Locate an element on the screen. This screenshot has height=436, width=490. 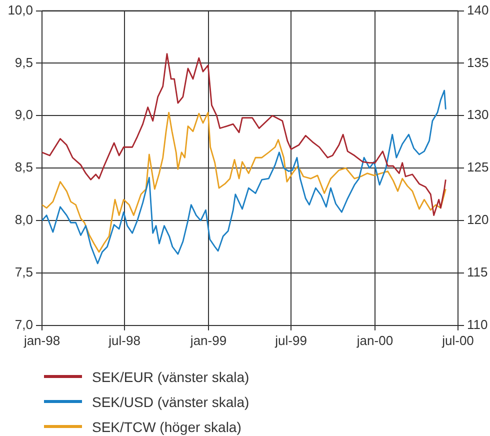
x-tick-label: jan-00 is located at coordinates (375, 340).